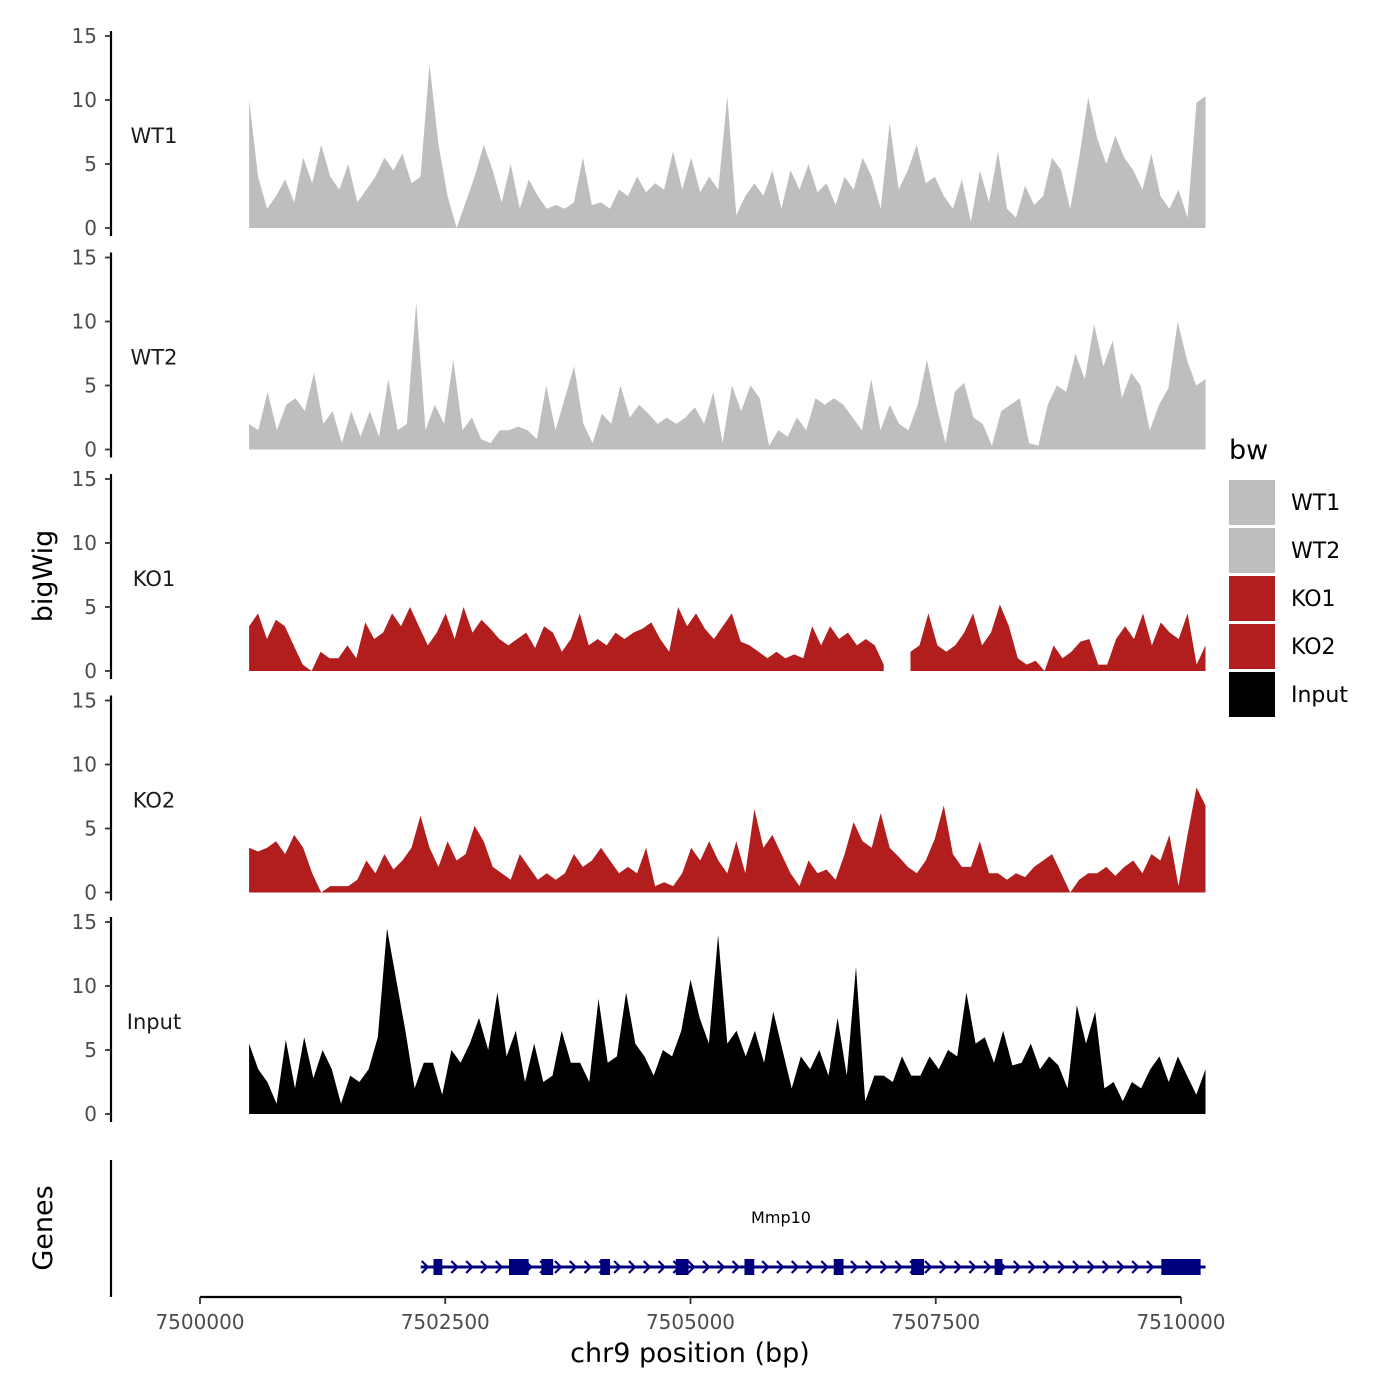  Describe the element at coordinates (90, 607) in the screenshot. I see `y-tick-label-ko1-5: 5` at that location.